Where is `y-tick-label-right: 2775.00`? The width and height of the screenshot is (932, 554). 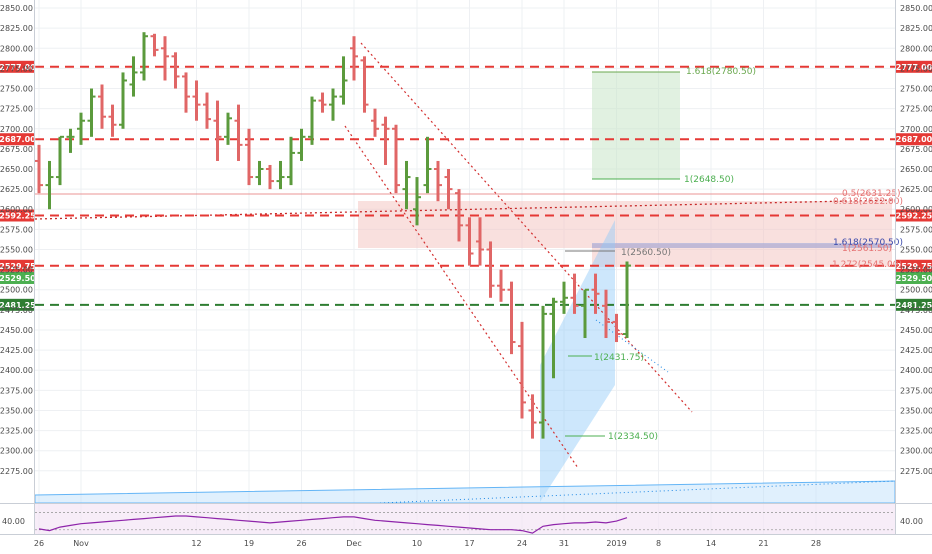
y-tick-label-right: 2775.00 is located at coordinates (916, 68).